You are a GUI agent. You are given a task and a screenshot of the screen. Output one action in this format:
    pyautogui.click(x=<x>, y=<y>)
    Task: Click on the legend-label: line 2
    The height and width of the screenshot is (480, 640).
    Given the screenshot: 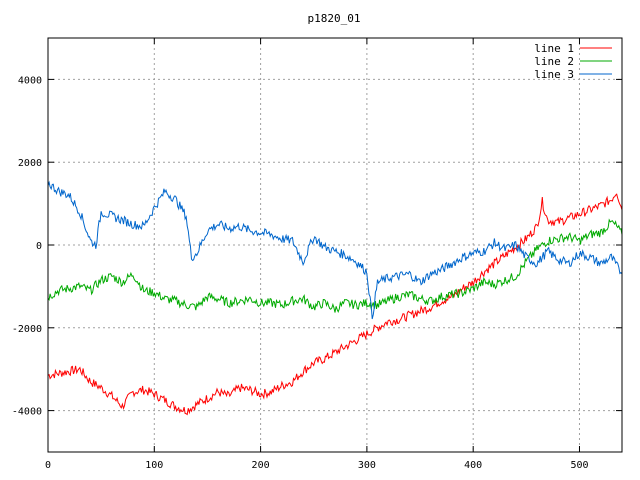 What is the action you would take?
    pyautogui.click(x=554, y=61)
    